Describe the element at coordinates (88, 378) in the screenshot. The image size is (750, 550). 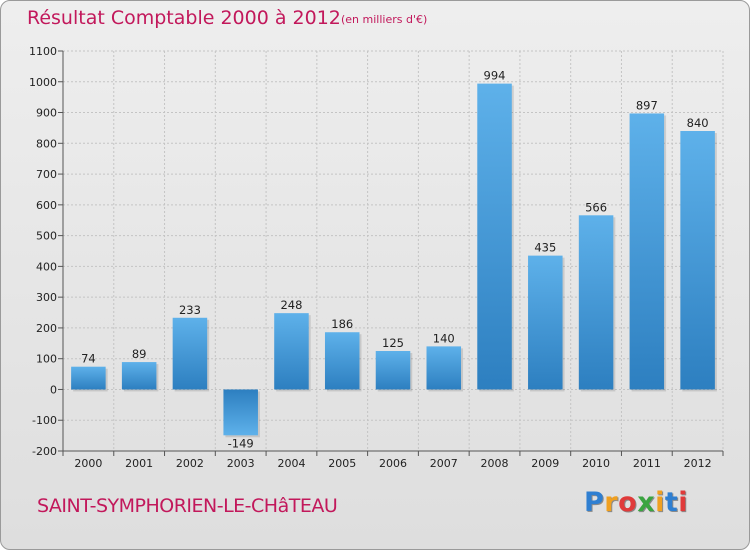
I see `bar-2000` at that location.